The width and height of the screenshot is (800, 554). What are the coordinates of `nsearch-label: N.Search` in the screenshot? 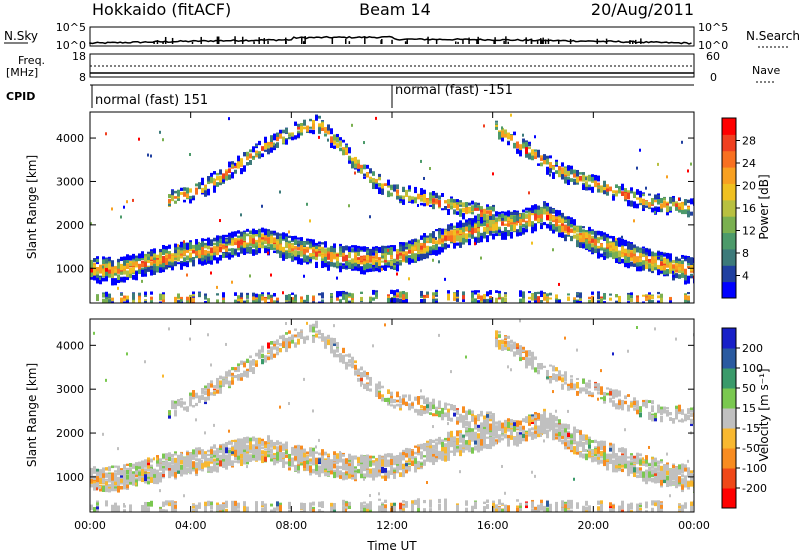 It's located at (773, 36).